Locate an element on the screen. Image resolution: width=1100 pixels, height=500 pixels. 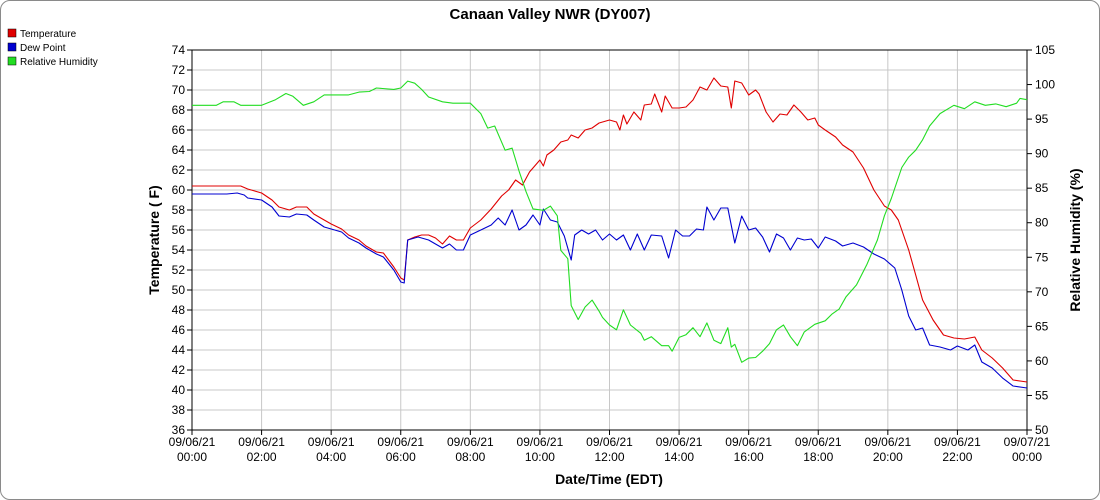
y2-tick-label: 55 is located at coordinates (1042, 395).